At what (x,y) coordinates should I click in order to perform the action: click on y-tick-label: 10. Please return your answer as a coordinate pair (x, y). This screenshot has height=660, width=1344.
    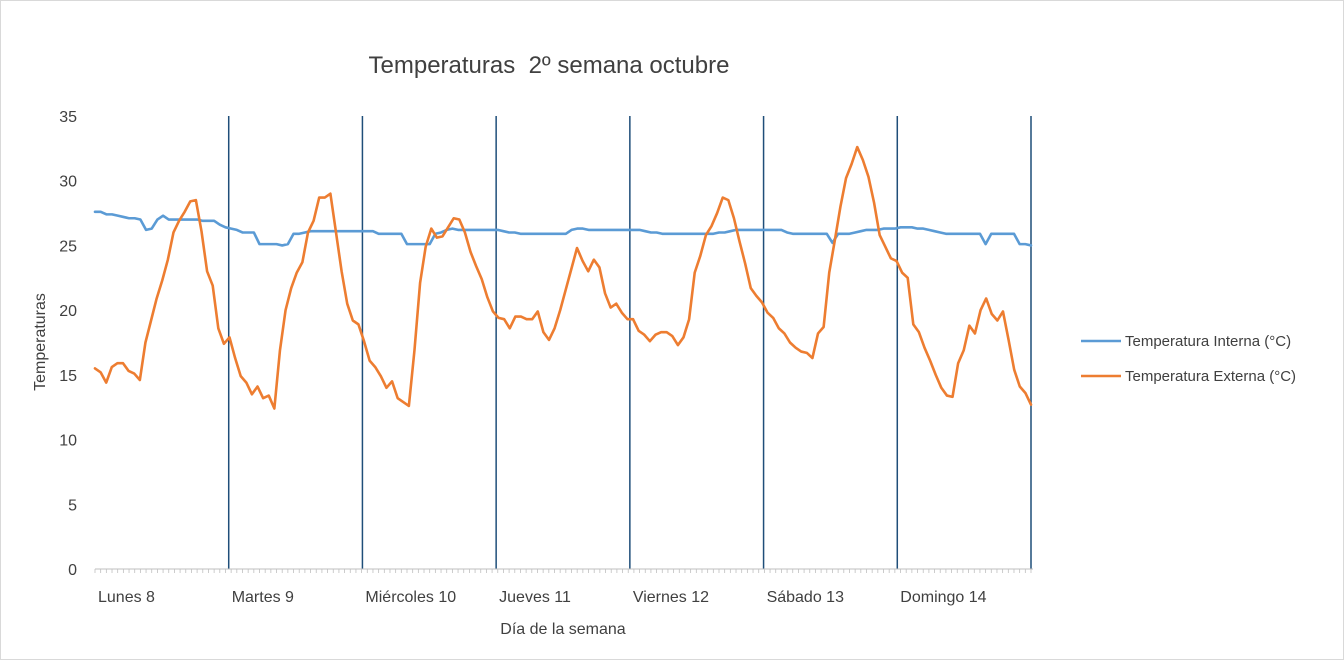
    Looking at the image, I should click on (68, 441).